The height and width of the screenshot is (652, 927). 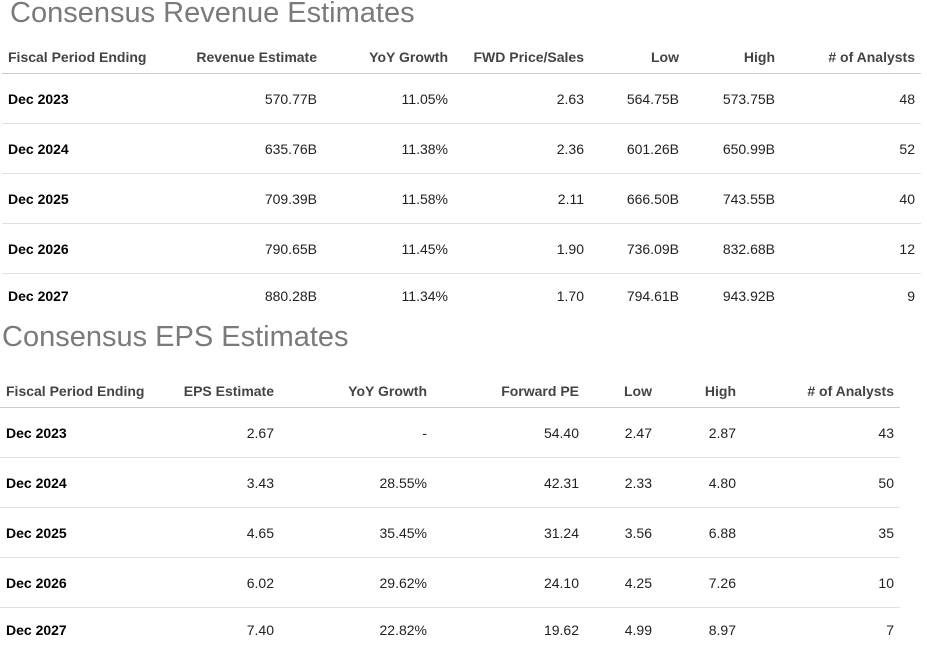 I want to click on forward-pe-cell: 31.24, so click(x=509, y=533).